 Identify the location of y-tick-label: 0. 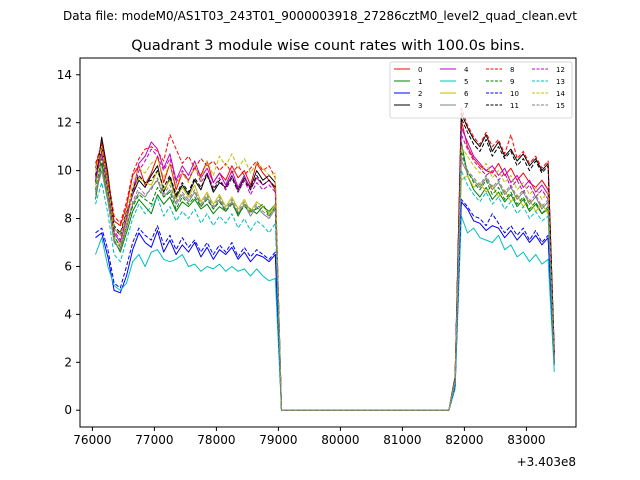
(68, 410).